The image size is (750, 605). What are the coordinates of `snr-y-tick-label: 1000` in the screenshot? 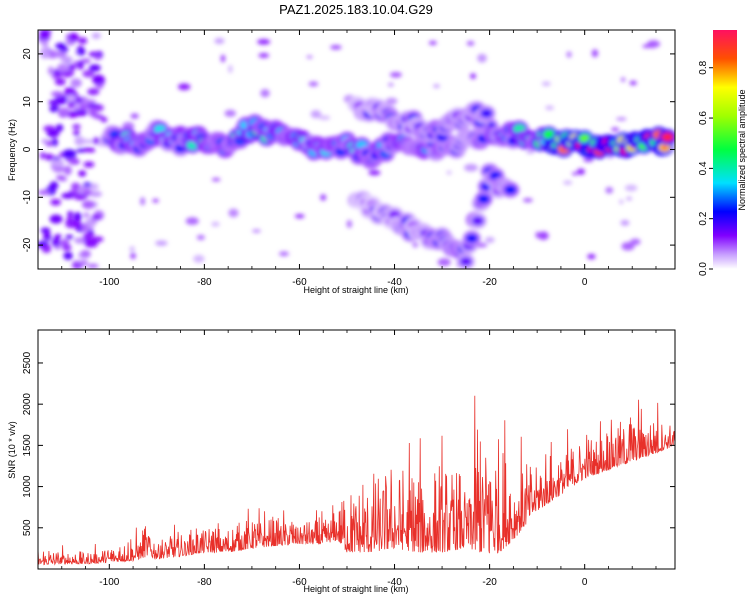 It's located at (27, 486).